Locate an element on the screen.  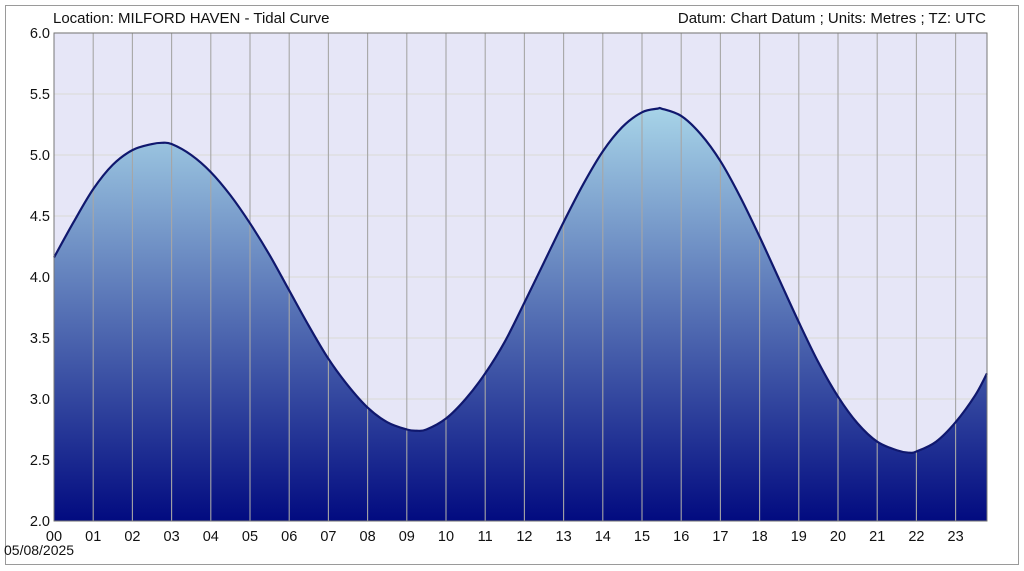
x-tick-label: 07 is located at coordinates (328, 537).